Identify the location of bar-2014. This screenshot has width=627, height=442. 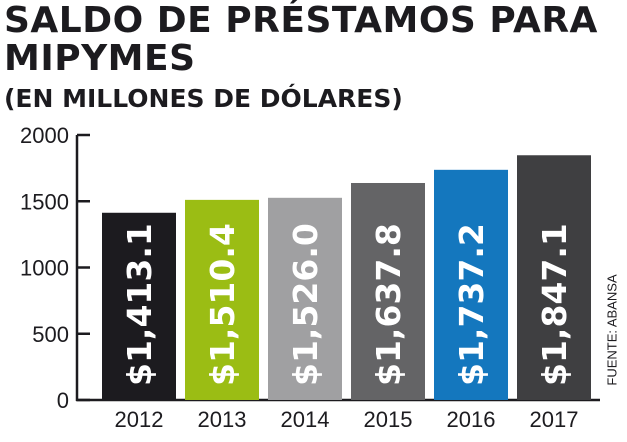
(305, 298).